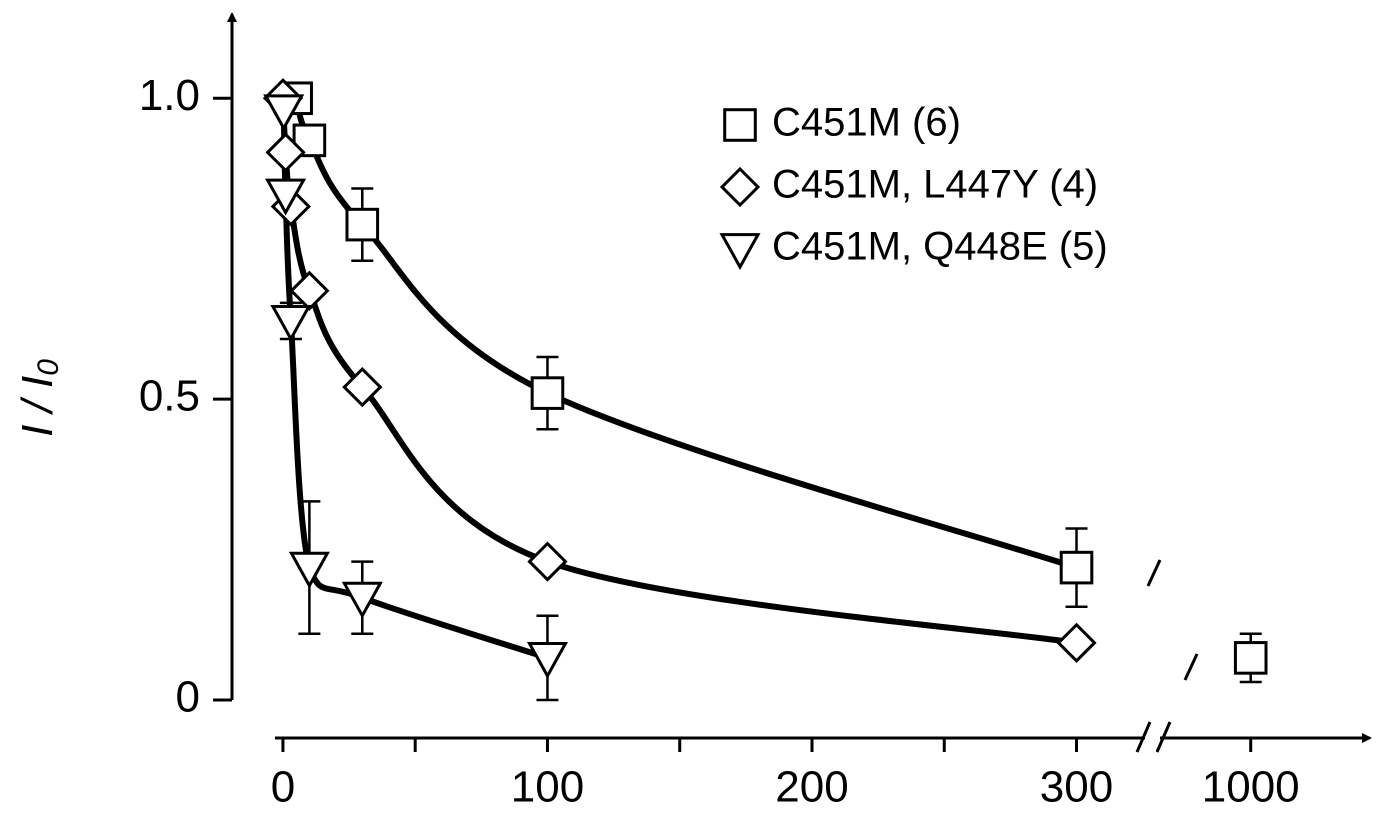 The width and height of the screenshot is (1389, 815). Describe the element at coordinates (1076, 787) in the screenshot. I see `x-tick-label: 300` at that location.